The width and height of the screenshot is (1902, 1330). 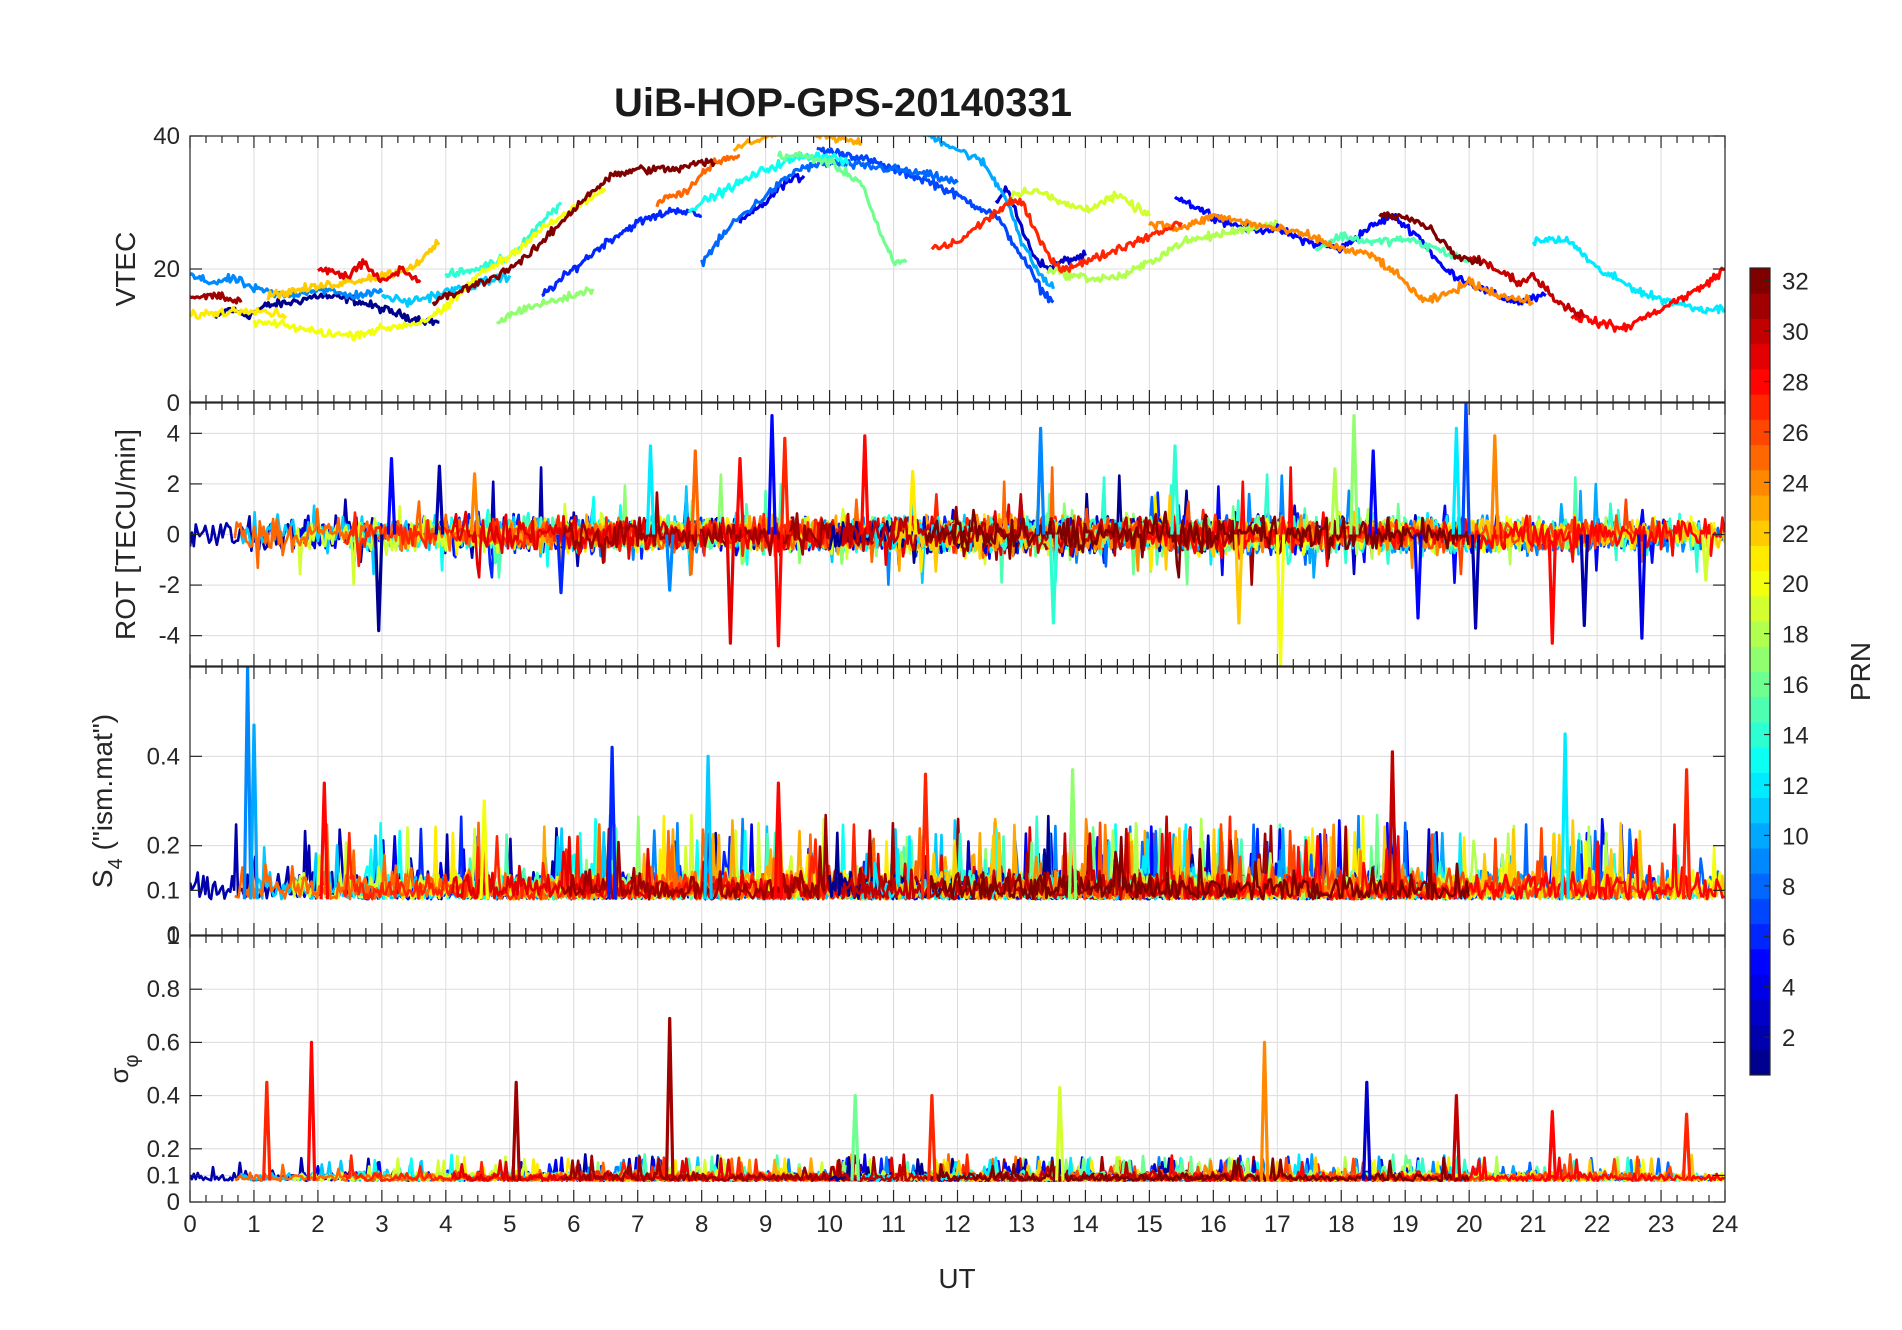 I want to click on x-tick-label-17: 17, so click(x=1277, y=1224).